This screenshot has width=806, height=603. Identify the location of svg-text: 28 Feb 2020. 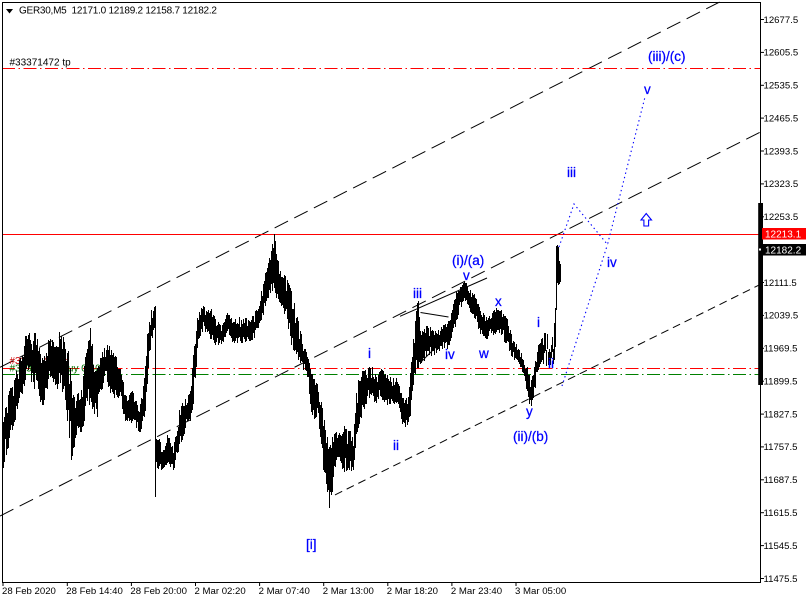
(29, 591).